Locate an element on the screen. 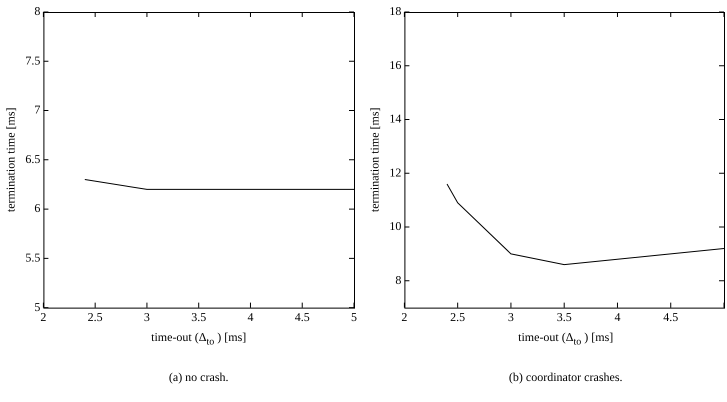 The width and height of the screenshot is (727, 402). y-tick-label: 7 is located at coordinates (37, 109).